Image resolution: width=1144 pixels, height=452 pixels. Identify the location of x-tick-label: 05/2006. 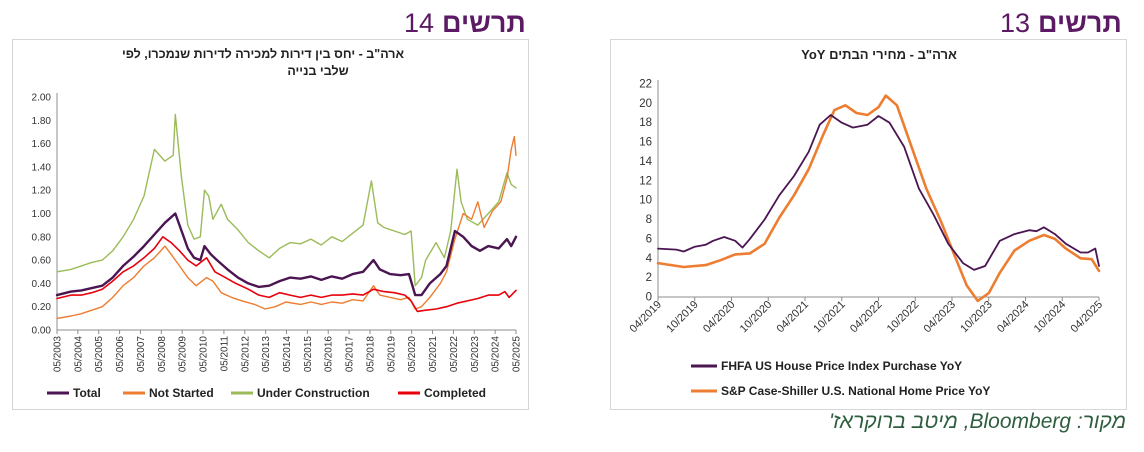
(120, 354).